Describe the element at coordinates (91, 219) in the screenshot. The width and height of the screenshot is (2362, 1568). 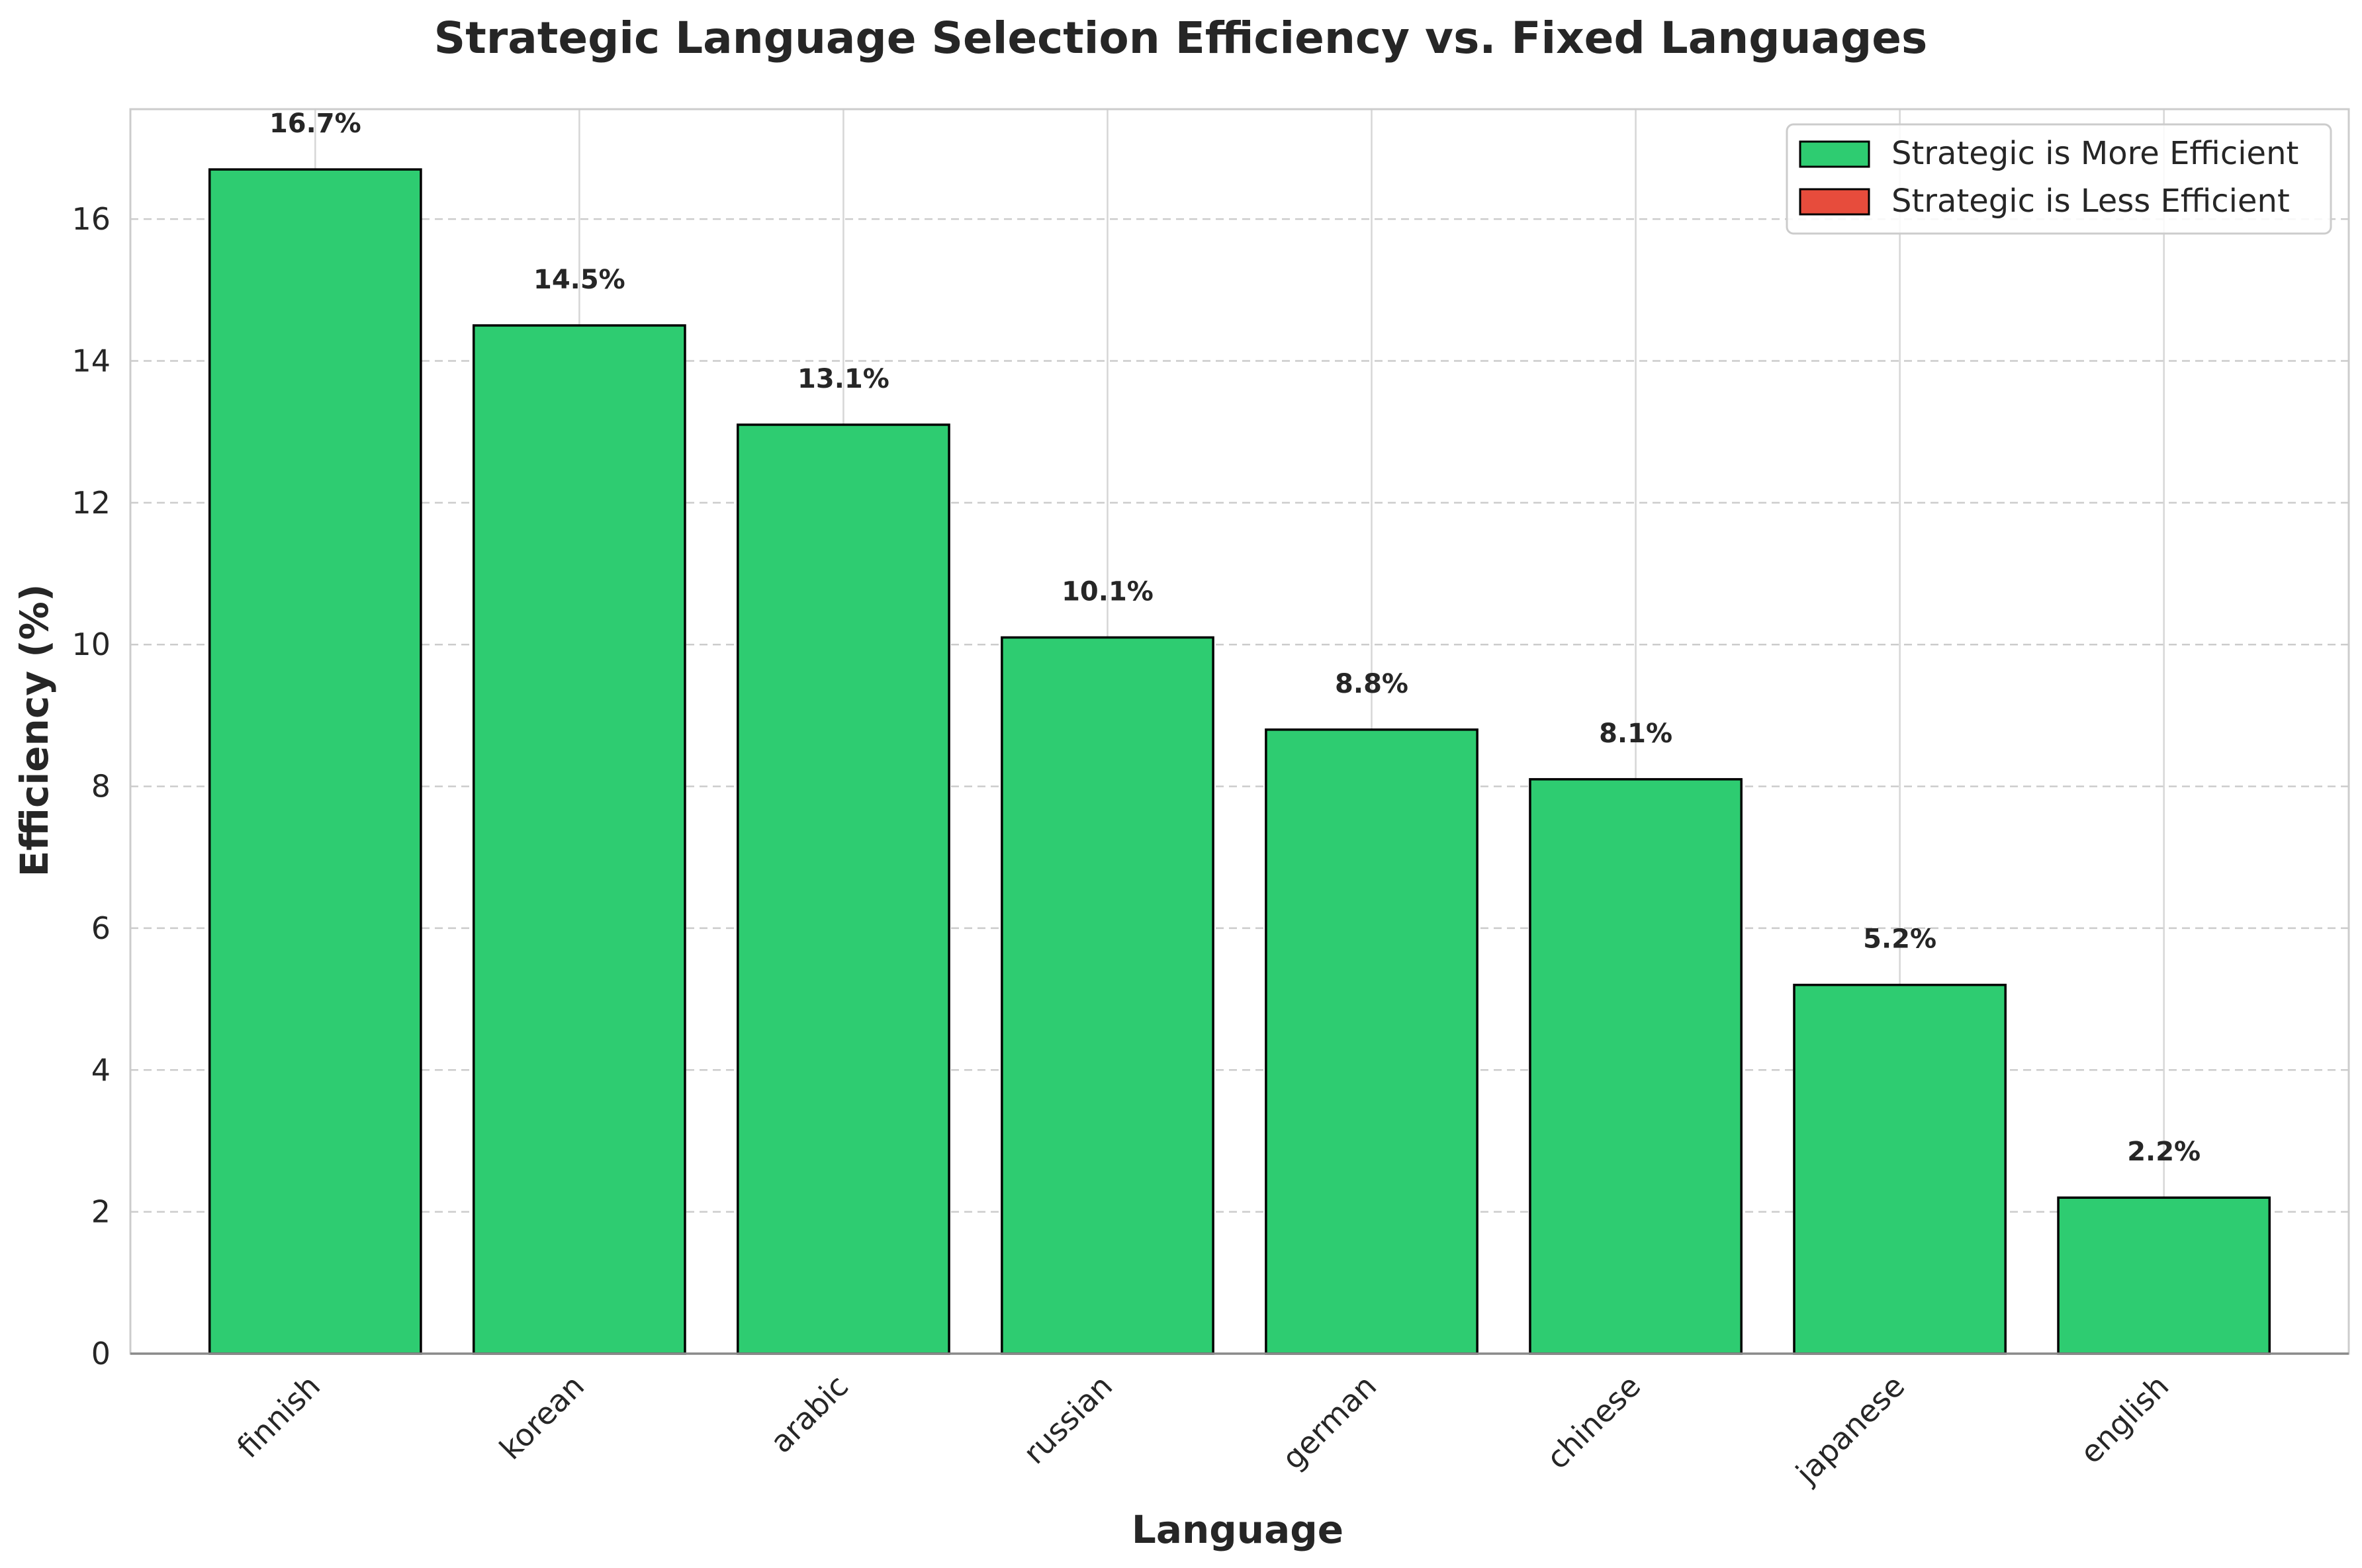
I see `y-tick-label: 16` at that location.